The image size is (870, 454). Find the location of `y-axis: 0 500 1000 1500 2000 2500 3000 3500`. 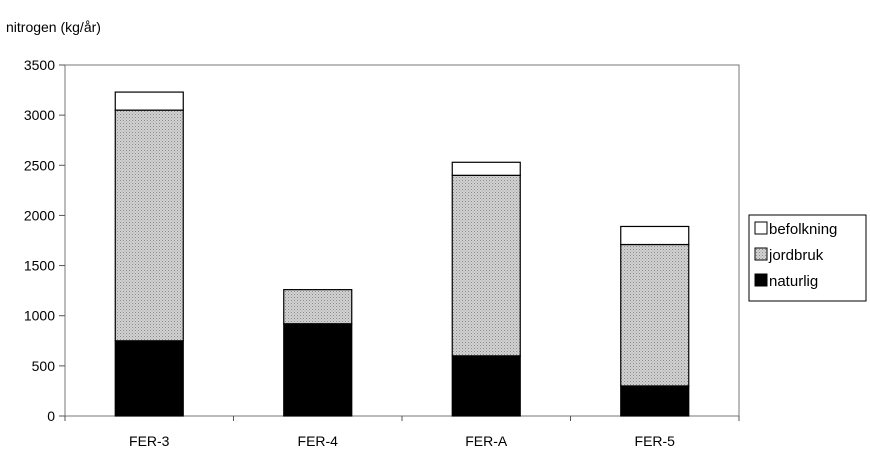

y-axis: 0 500 1000 1500 2000 2500 3000 3500 is located at coordinates (44, 240).